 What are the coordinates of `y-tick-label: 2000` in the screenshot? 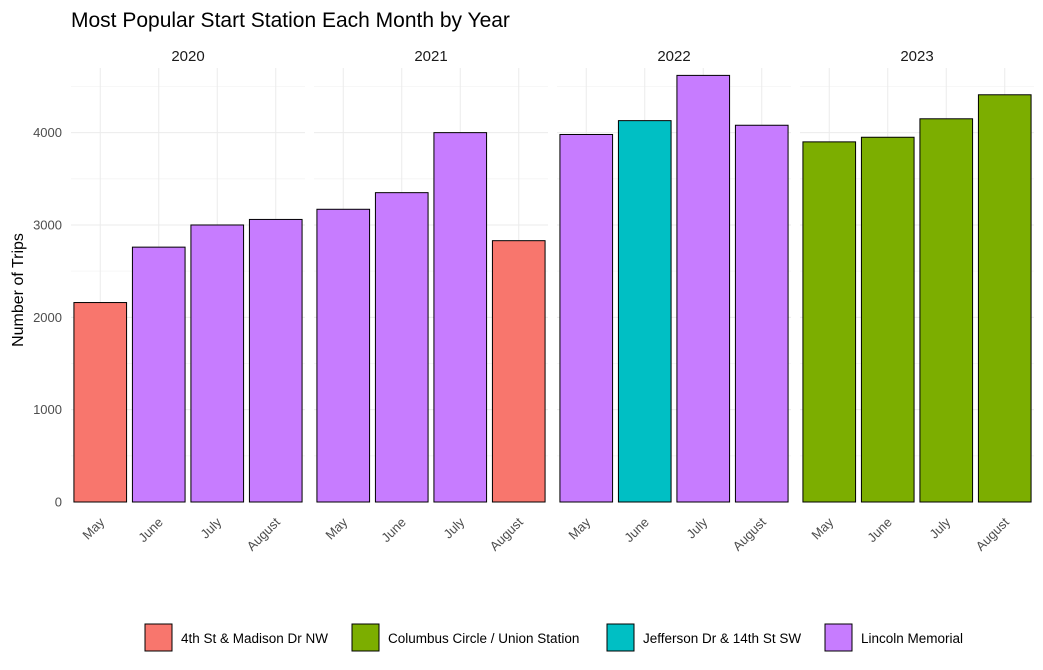 It's located at (47, 317).